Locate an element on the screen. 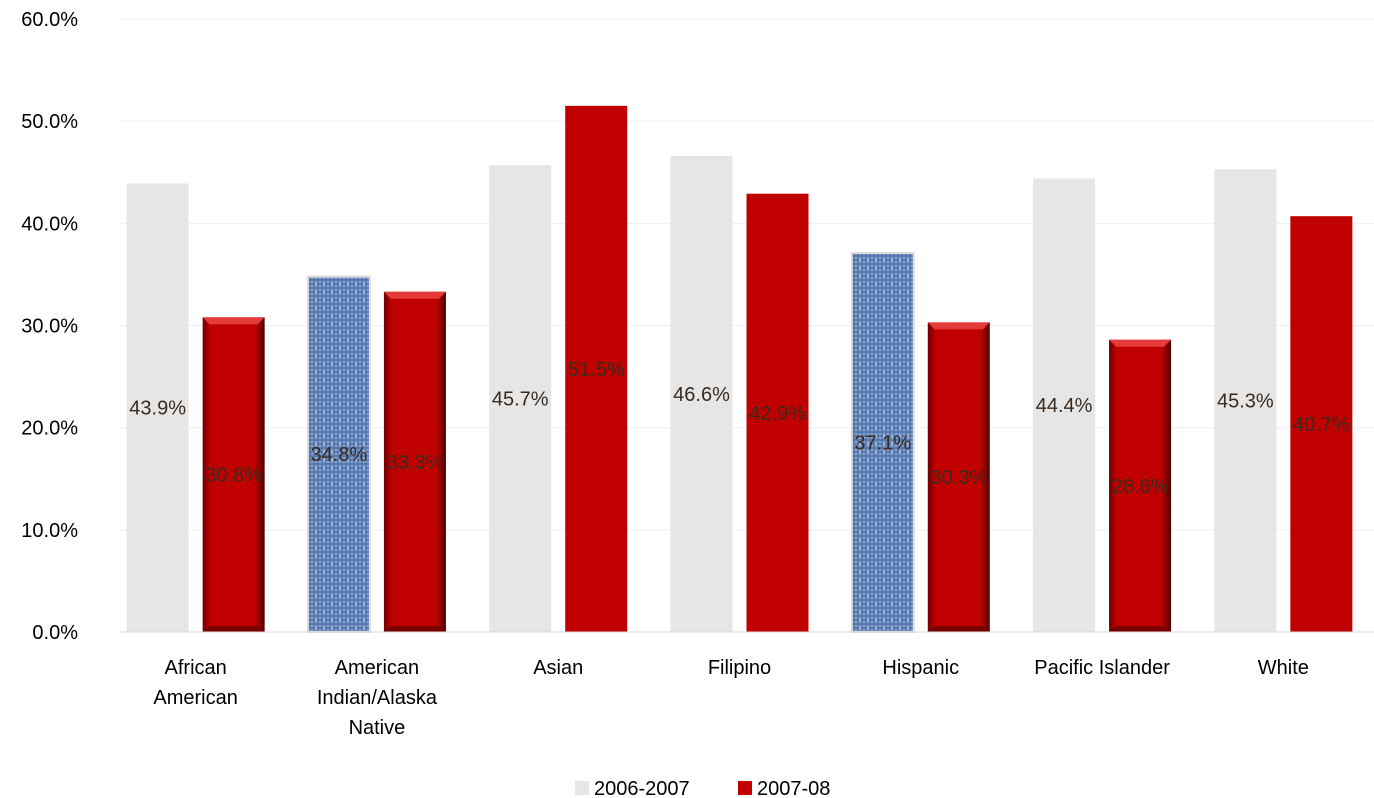  y-tick-label: 50.0% is located at coordinates (49, 122).